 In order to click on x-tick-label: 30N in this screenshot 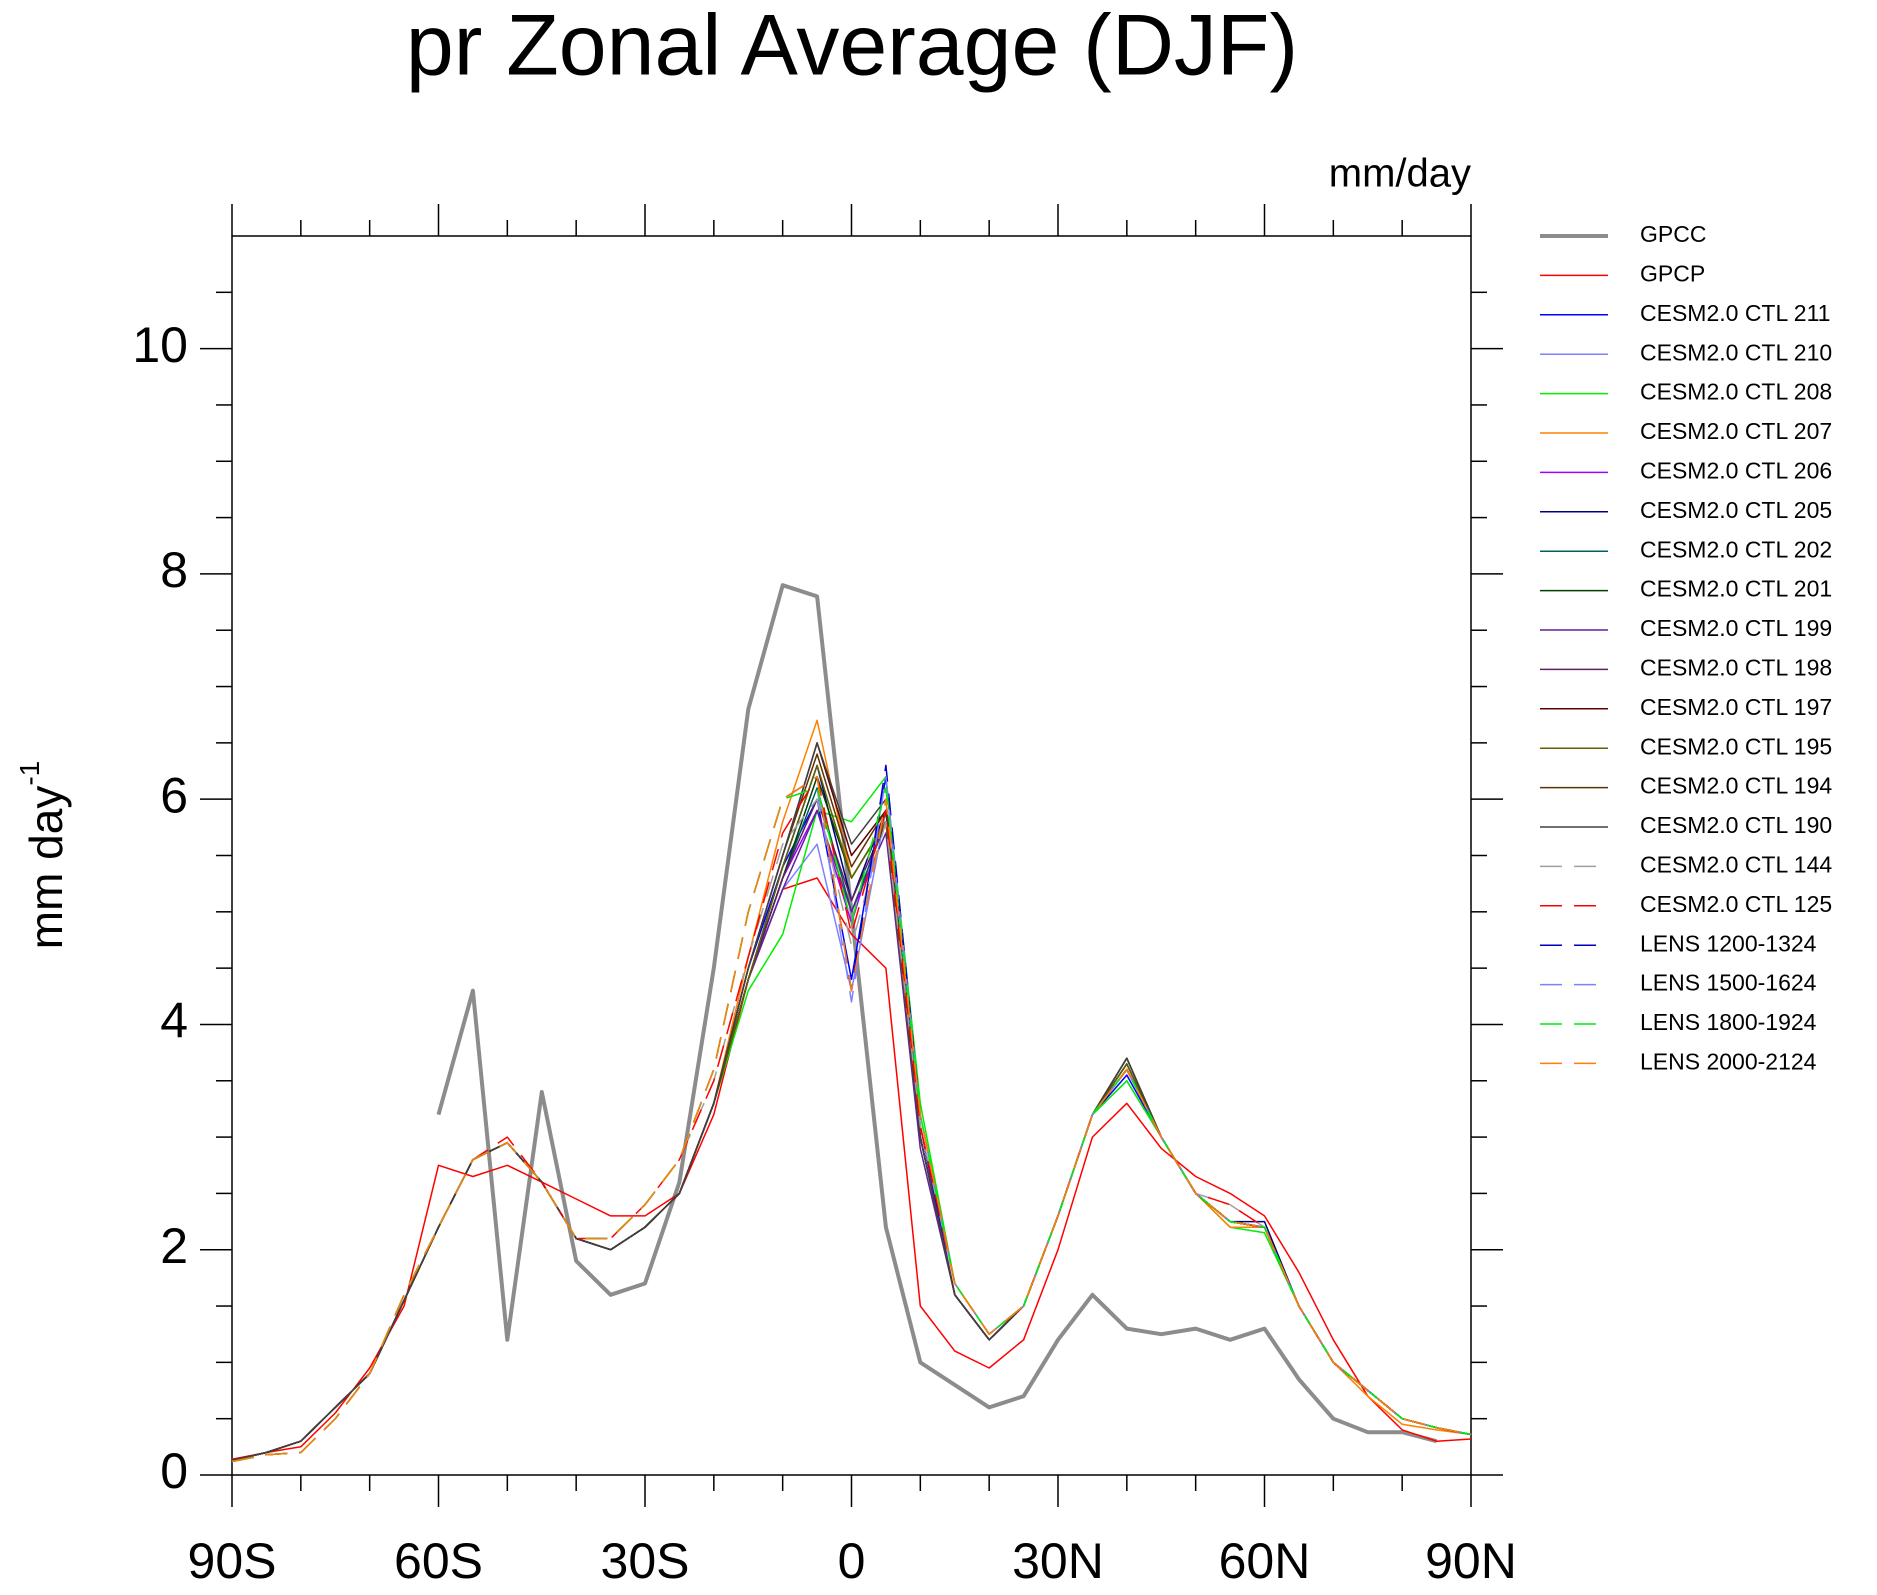, I will do `click(1058, 1561)`.